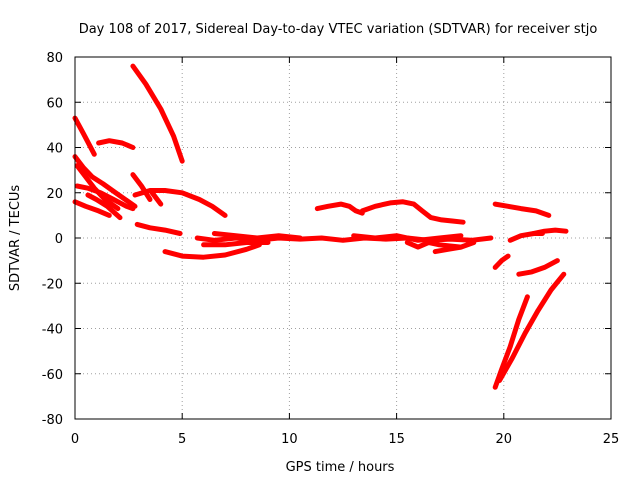 Image resolution: width=640 pixels, height=480 pixels. What do you see at coordinates (54, 194) in the screenshot?
I see `y-tick-label: 20` at bounding box center [54, 194].